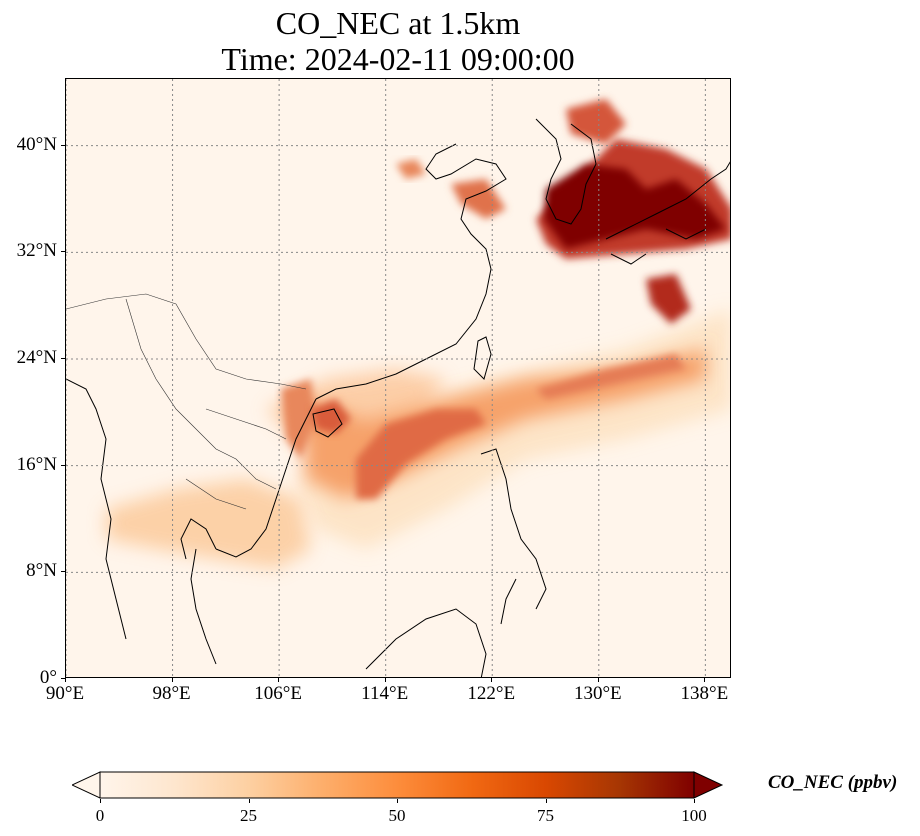 The image size is (920, 836). What do you see at coordinates (36, 251) in the screenshot?
I see `lat-tick-label-4: 32°N` at bounding box center [36, 251].